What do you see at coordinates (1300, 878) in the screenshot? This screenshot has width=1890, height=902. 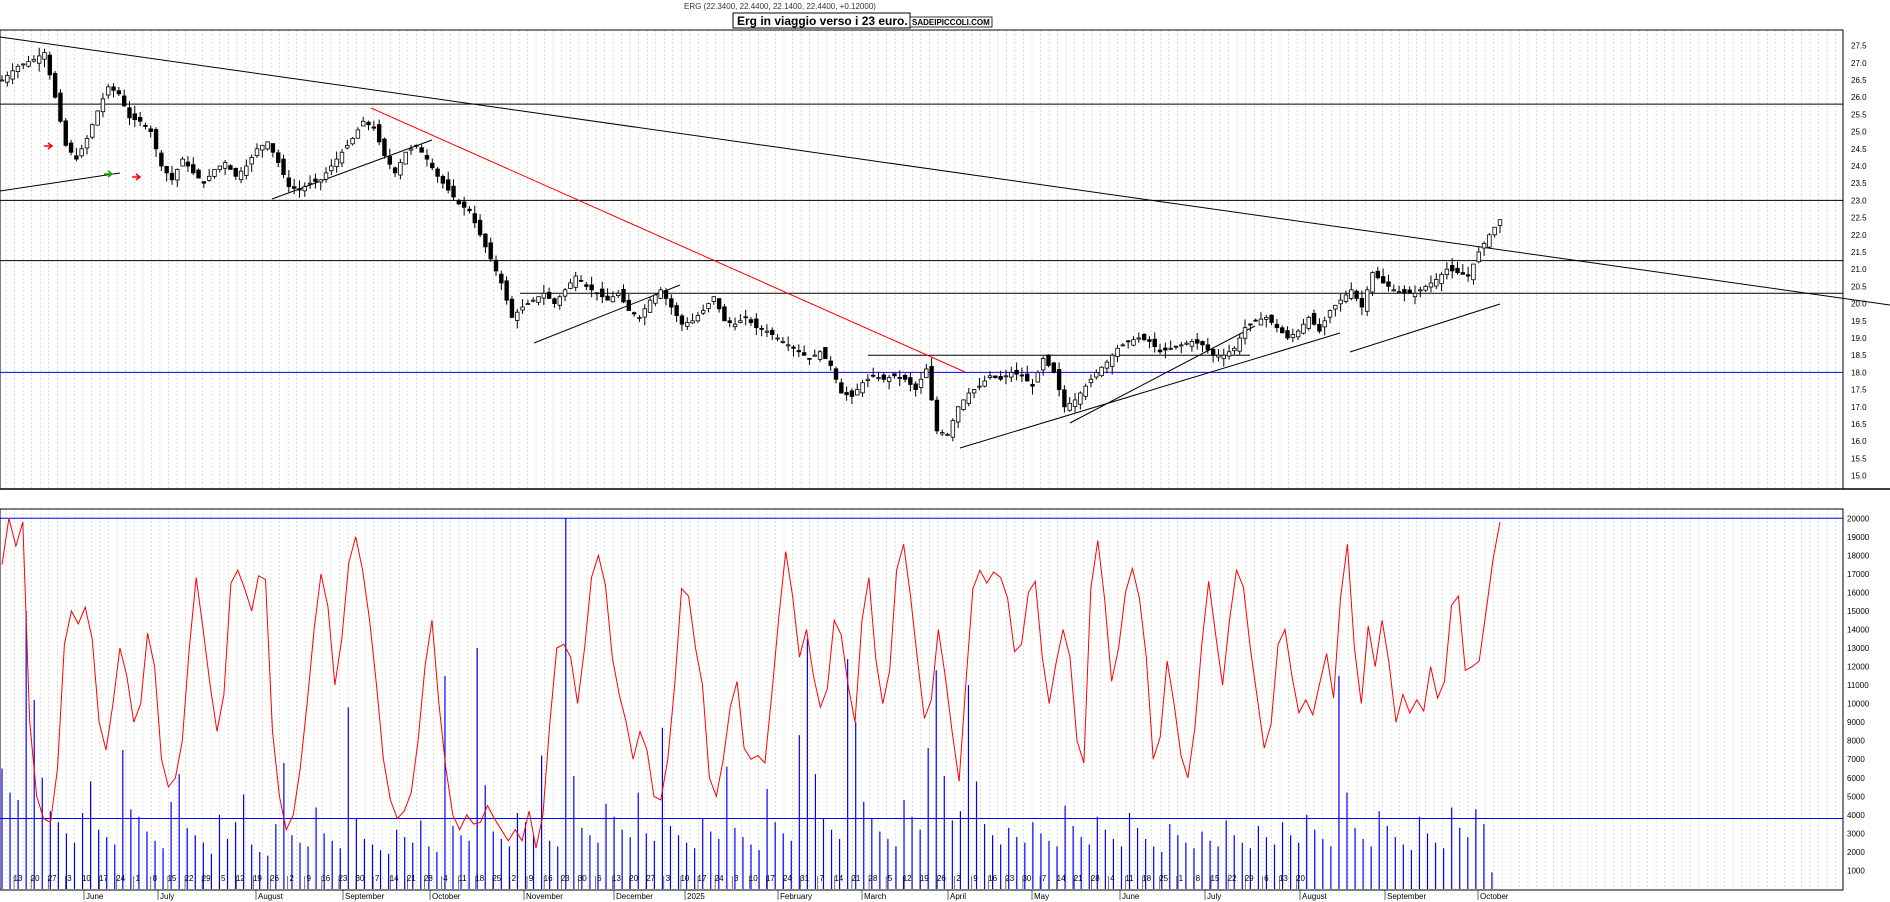 I see `day-tick-label: 20` at bounding box center [1300, 878].